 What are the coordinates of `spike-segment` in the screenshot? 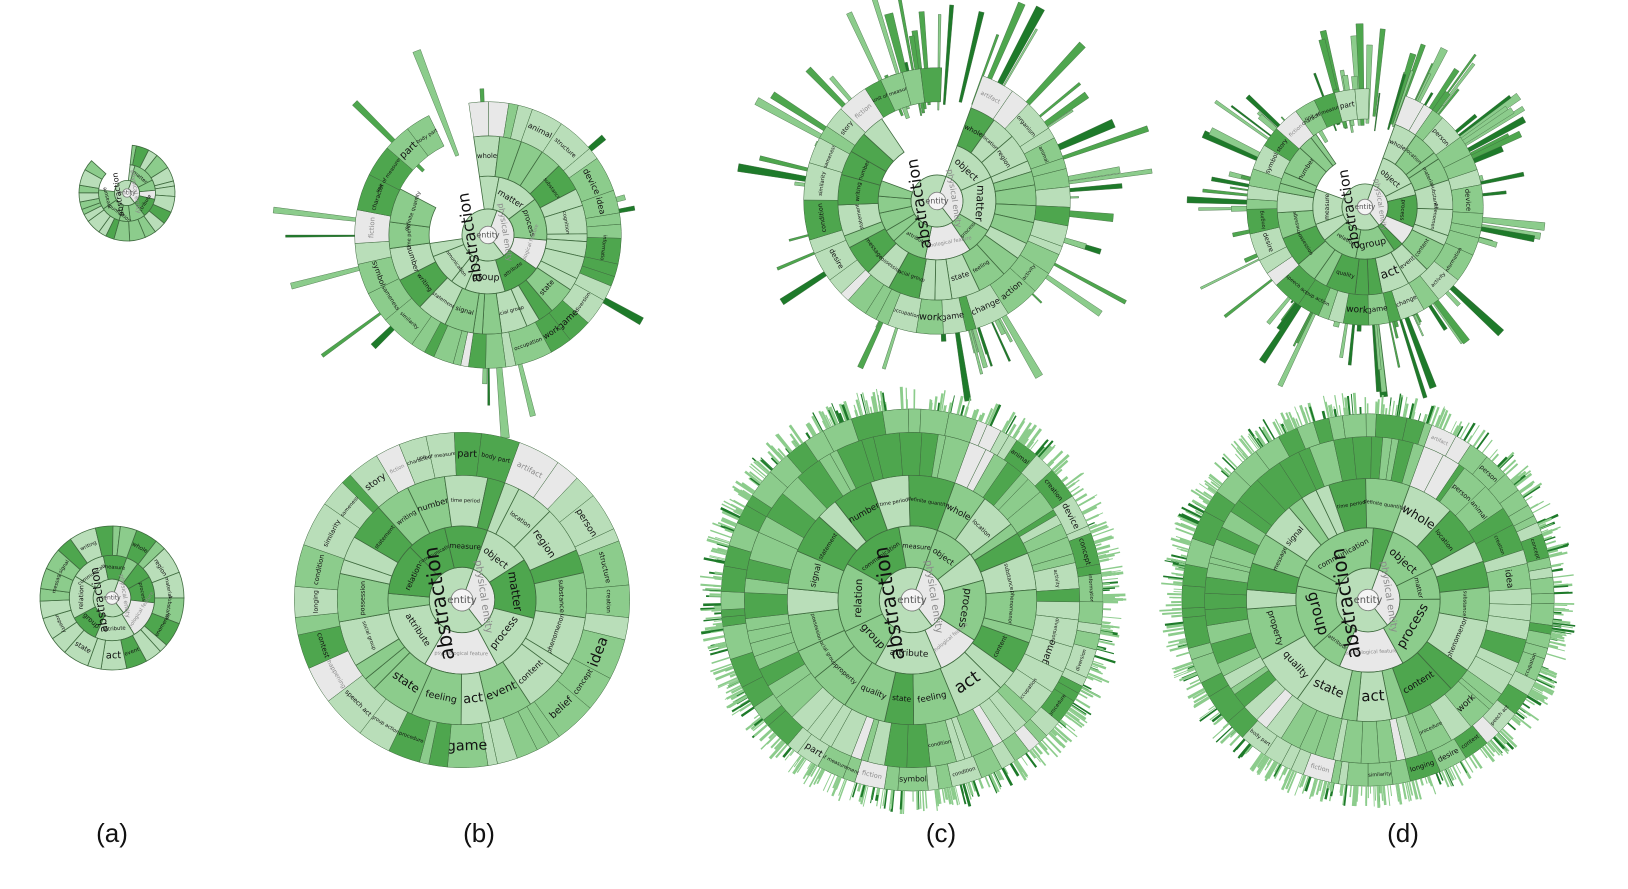 It's located at (1397, 102).